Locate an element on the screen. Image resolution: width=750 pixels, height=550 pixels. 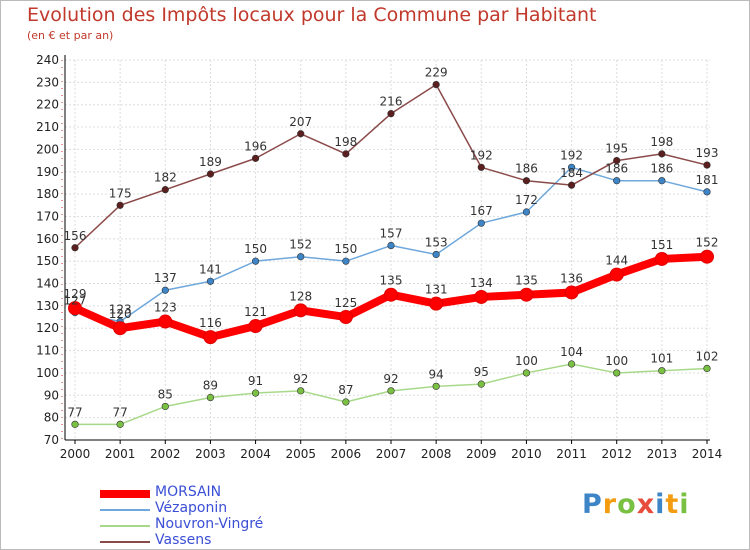
legend-swatch-morsain is located at coordinates (125, 494).